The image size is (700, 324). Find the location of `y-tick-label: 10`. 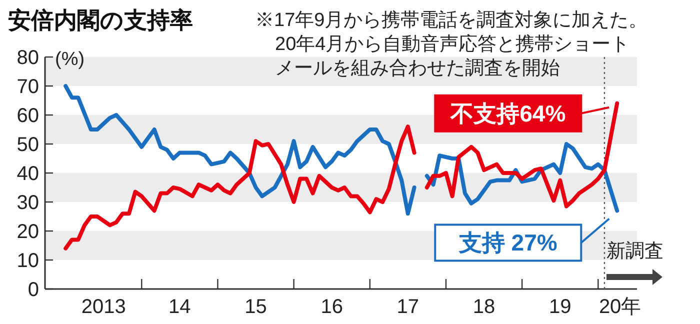

y-tick-label: 10 is located at coordinates (27, 261).